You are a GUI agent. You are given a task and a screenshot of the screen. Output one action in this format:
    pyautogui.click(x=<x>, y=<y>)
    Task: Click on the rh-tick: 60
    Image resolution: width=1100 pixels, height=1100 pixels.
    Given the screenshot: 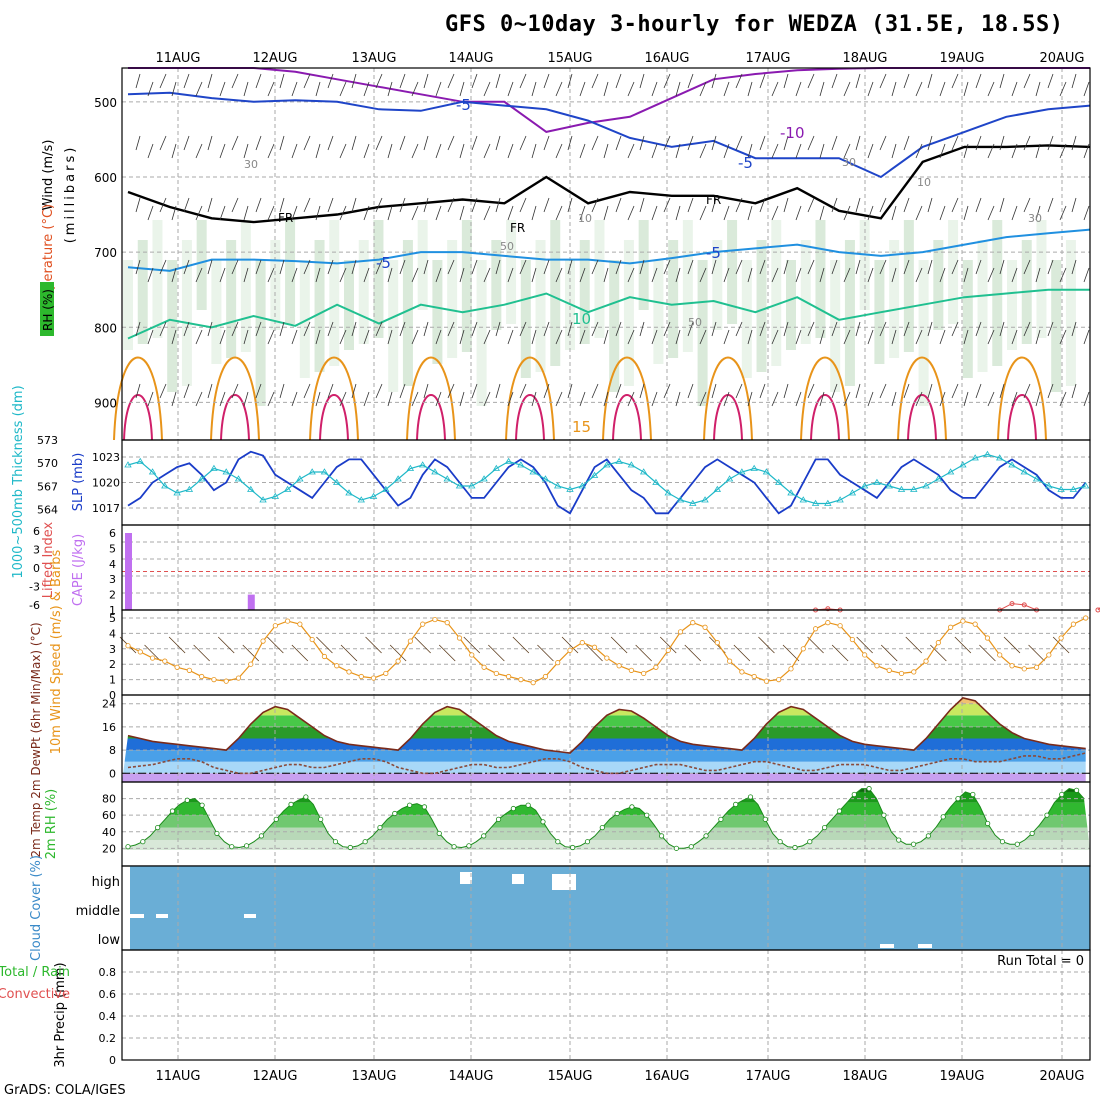 What is the action you would take?
    pyautogui.click(x=109, y=815)
    